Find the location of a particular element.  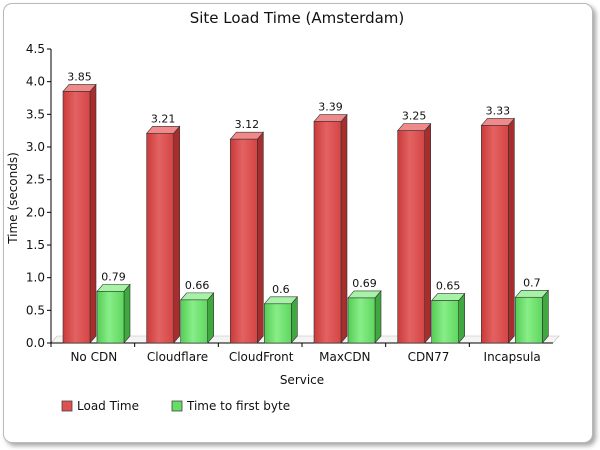

x-tick-label: Incapsula is located at coordinates (512, 357).